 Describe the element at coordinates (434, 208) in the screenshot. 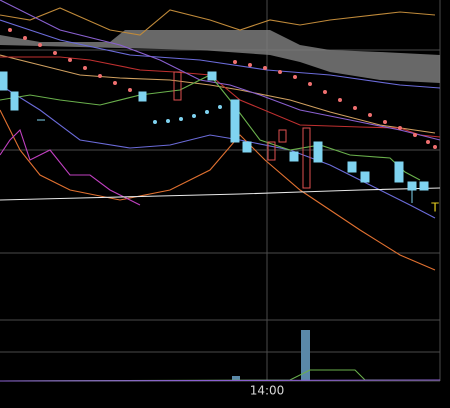

I see `marker: T` at that location.